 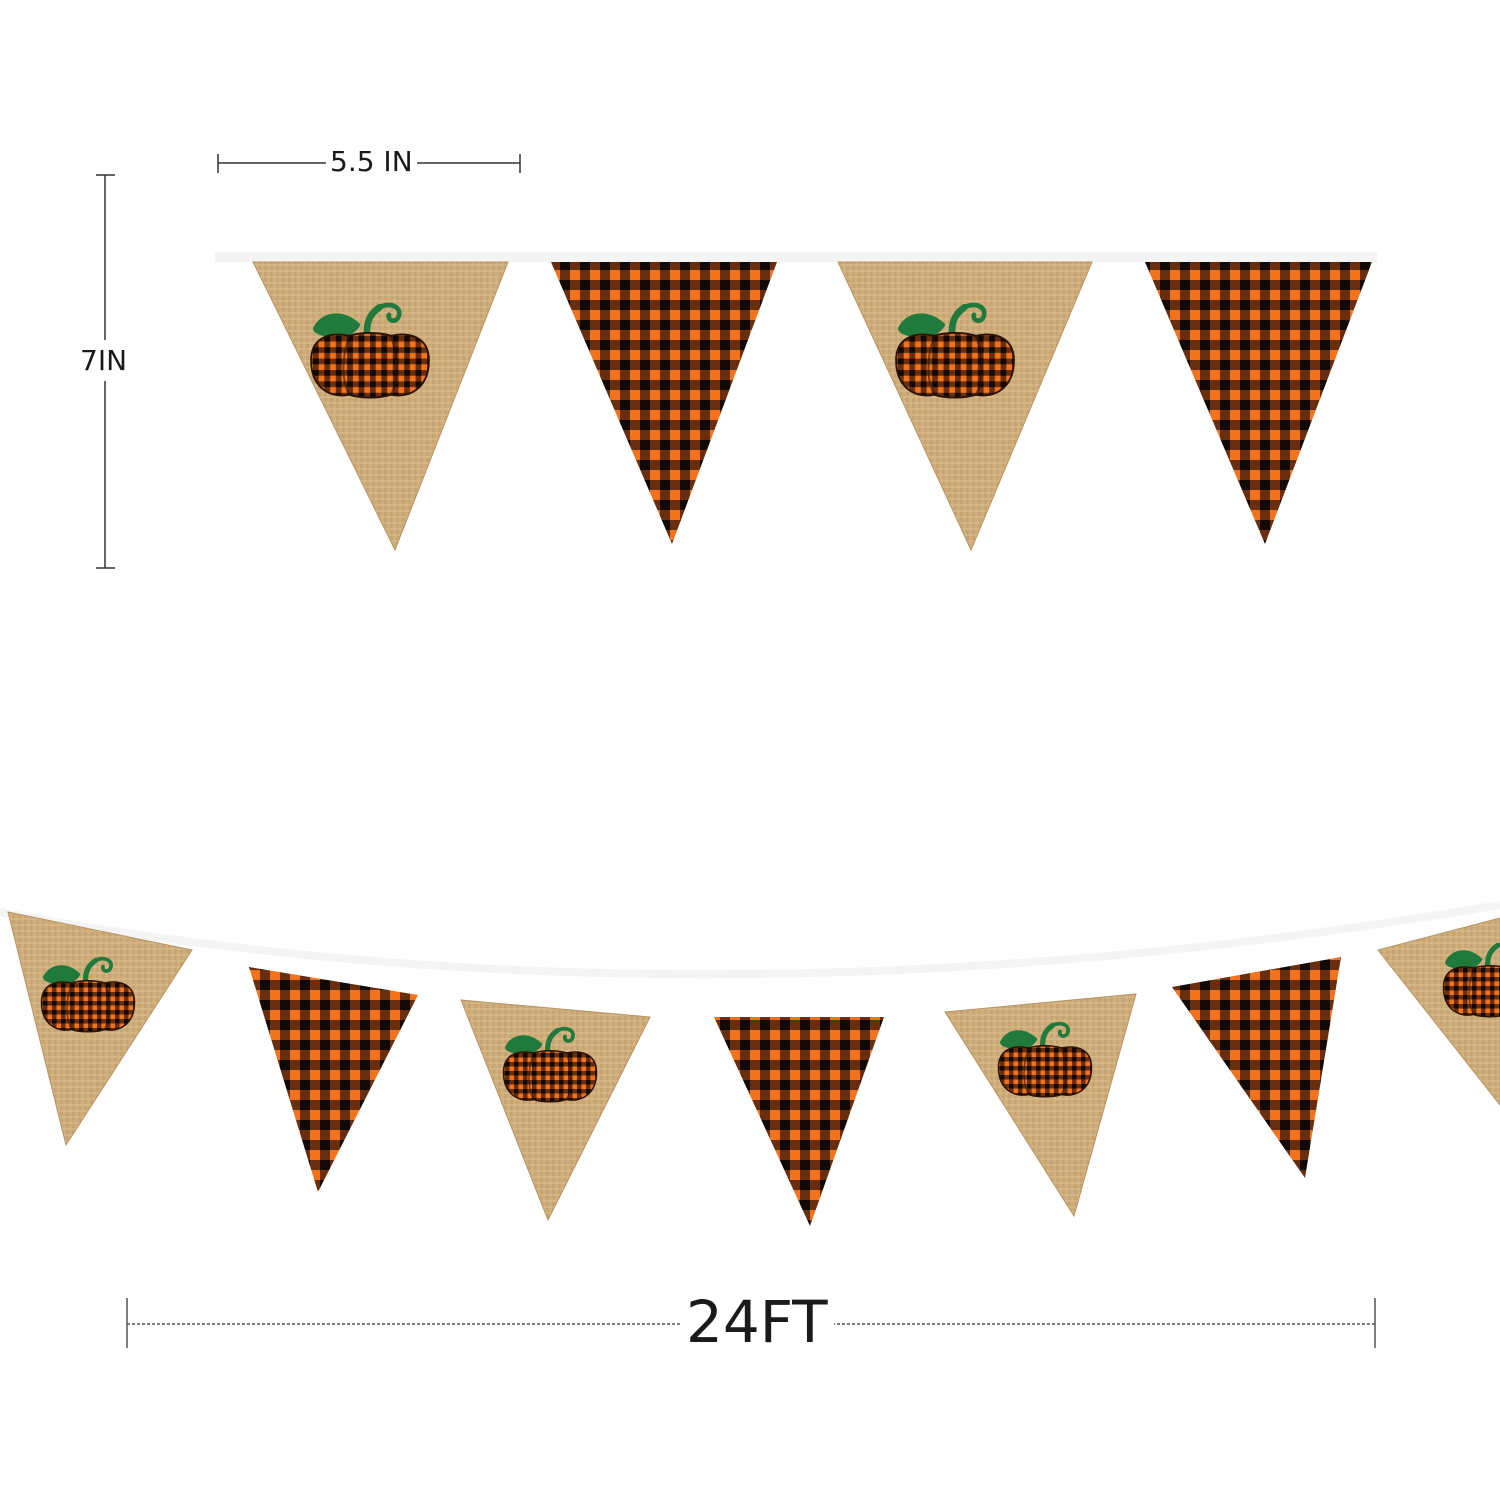 What do you see at coordinates (555, 1110) in the screenshot?
I see `bottom-pennant-3-burlap` at bounding box center [555, 1110].